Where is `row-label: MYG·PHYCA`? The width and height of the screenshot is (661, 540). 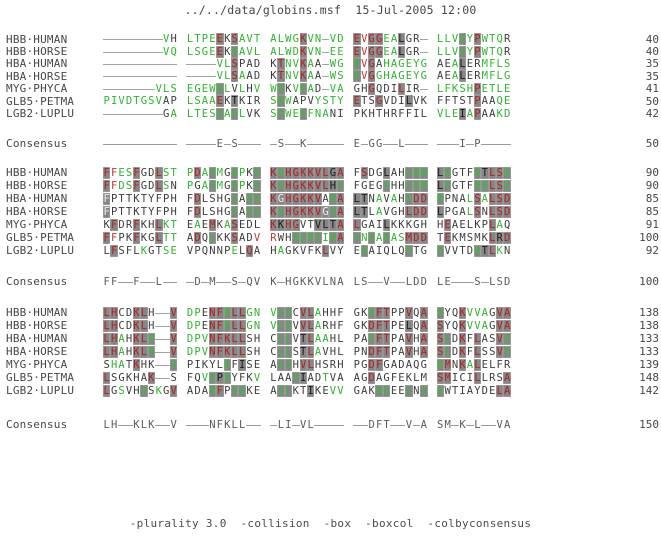 row-label: MYG·PHYCA is located at coordinates (37, 224).